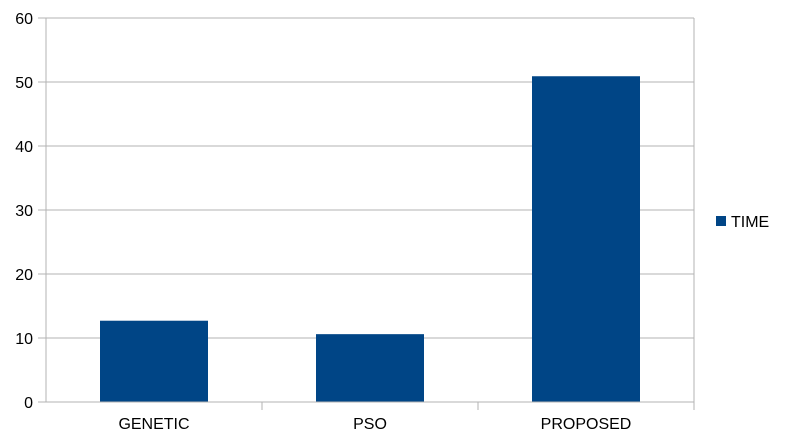 This screenshot has width=788, height=448. I want to click on y-tick-label: 40, so click(24, 147).